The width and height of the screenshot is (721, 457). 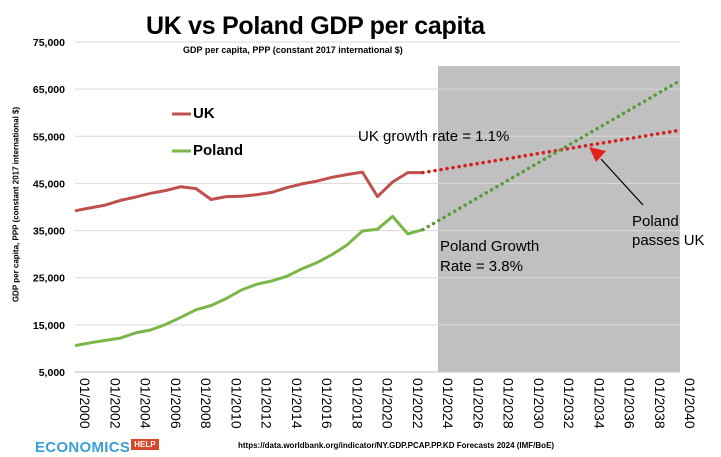 What do you see at coordinates (327, 403) in the screenshot?
I see `x-tick-label: 01/2016` at bounding box center [327, 403].